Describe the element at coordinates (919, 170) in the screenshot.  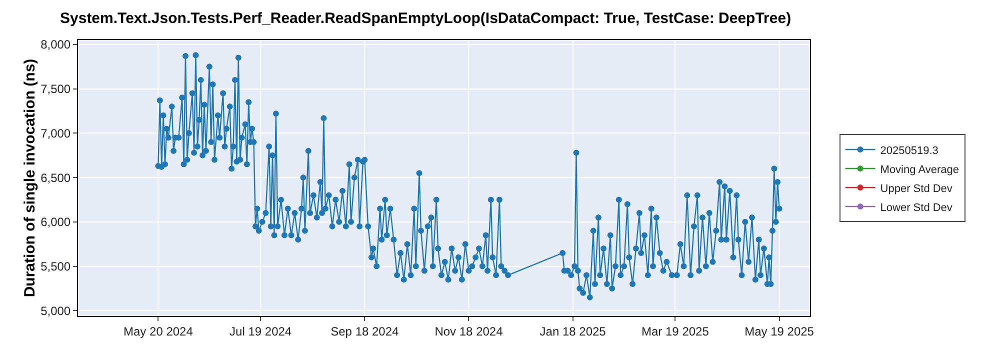
I see `legend-label: Moving Average` at that location.